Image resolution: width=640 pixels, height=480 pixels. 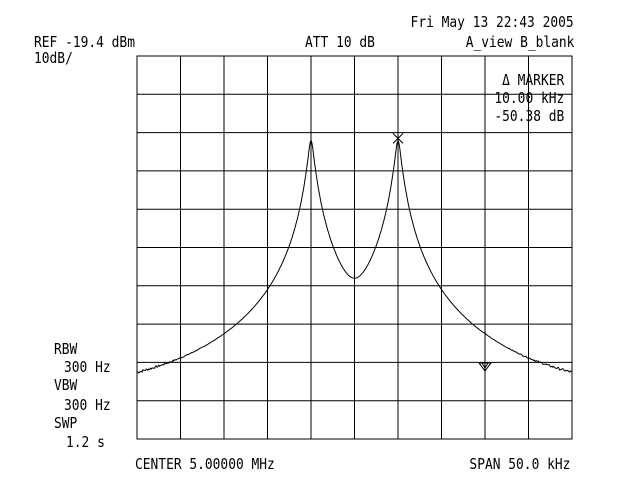 I want to click on reference-marker-triangle, so click(x=485, y=367).